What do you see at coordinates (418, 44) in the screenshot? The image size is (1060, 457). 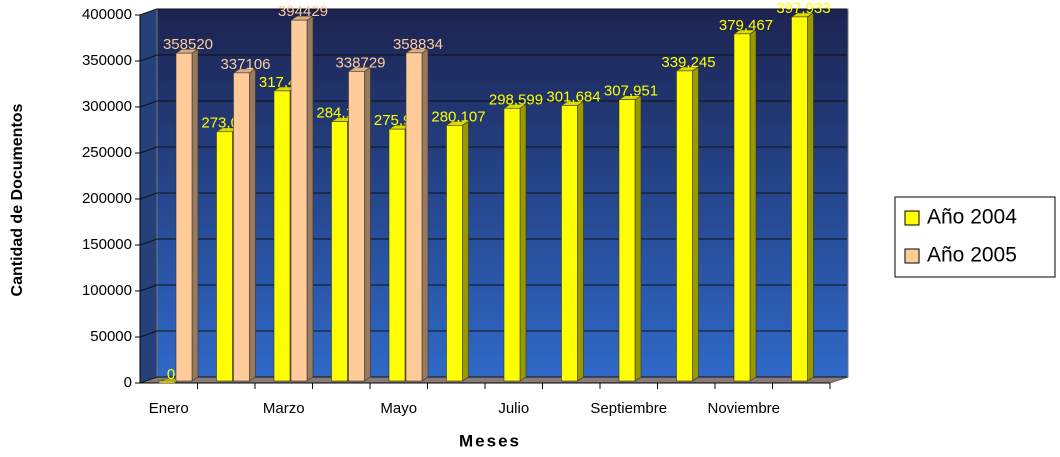 I see `value-label: 358834` at bounding box center [418, 44].